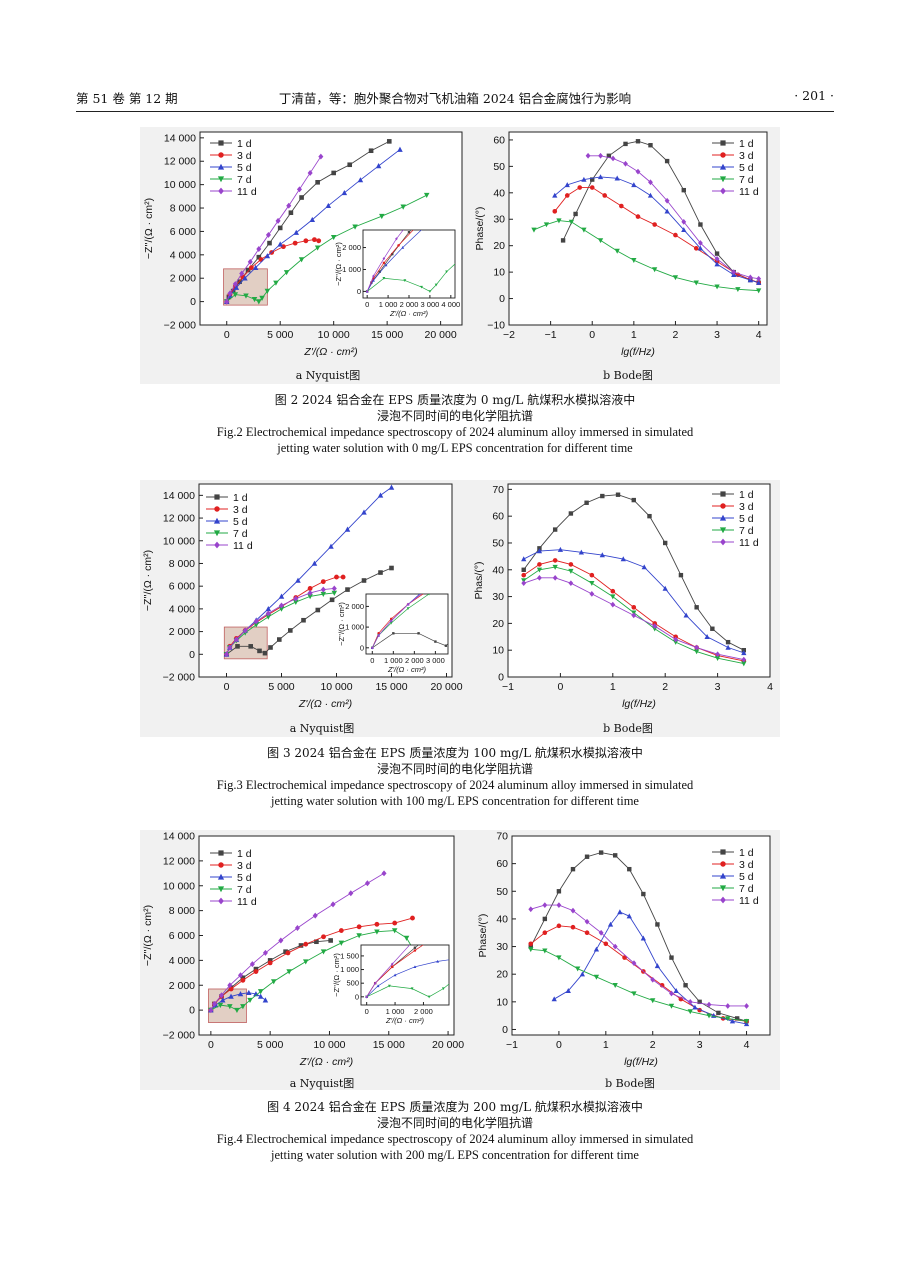 This screenshot has width=910, height=1287. What do you see at coordinates (502, 947) in the screenshot?
I see `y-tick-label: 30` at bounding box center [502, 947].